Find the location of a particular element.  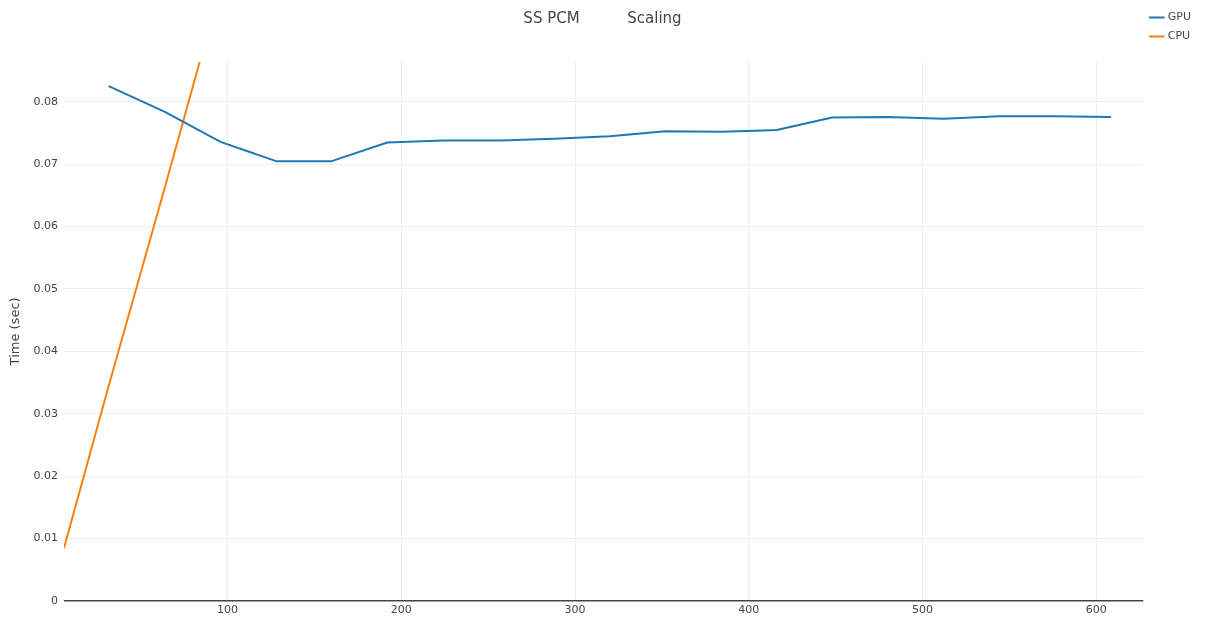

y-tick-label: 0.06 is located at coordinates (46, 226).